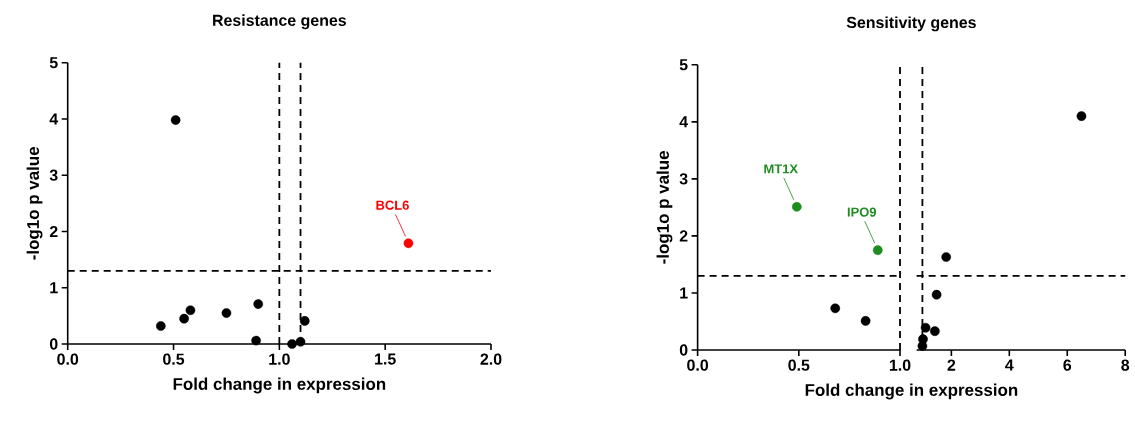 This screenshot has height=424, width=1135. I want to click on chart-title: Resistance genes, so click(279, 22).